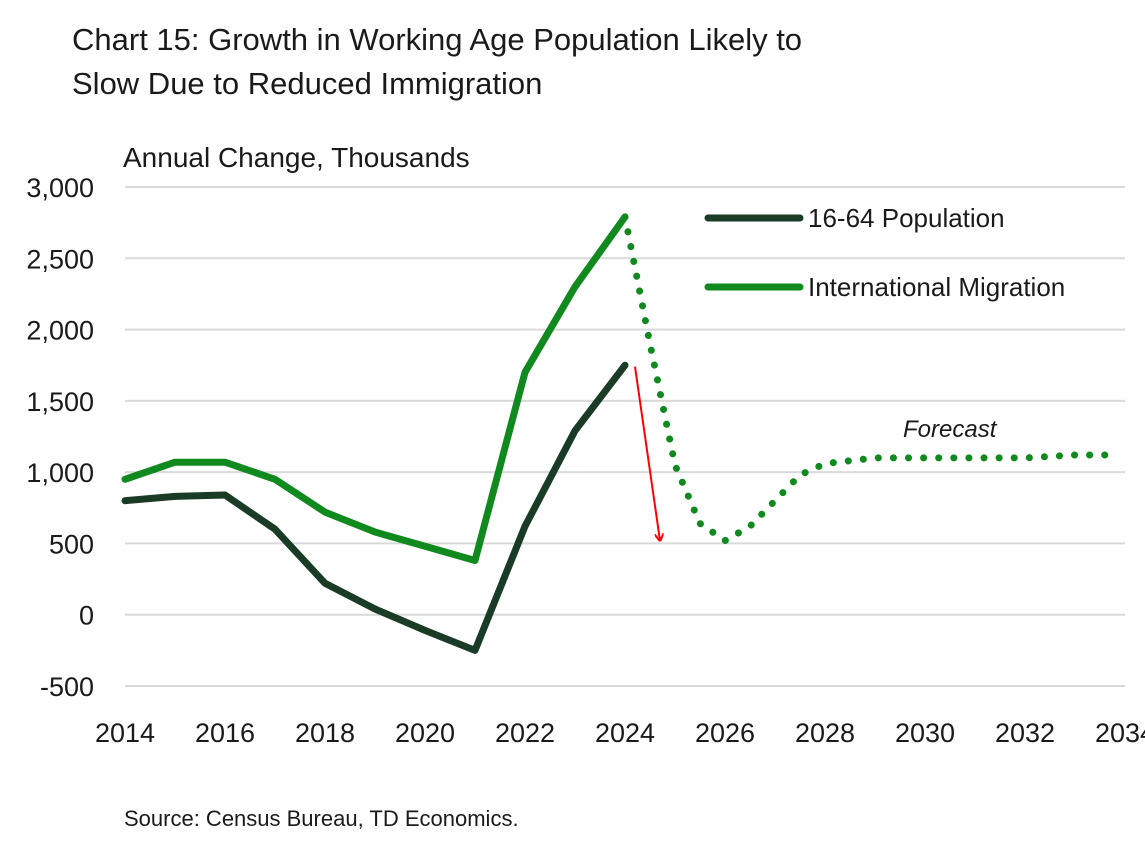 This screenshot has height=850, width=1145. I want to click on legend-label-16-64-population: 16-64 Population, so click(906, 218).